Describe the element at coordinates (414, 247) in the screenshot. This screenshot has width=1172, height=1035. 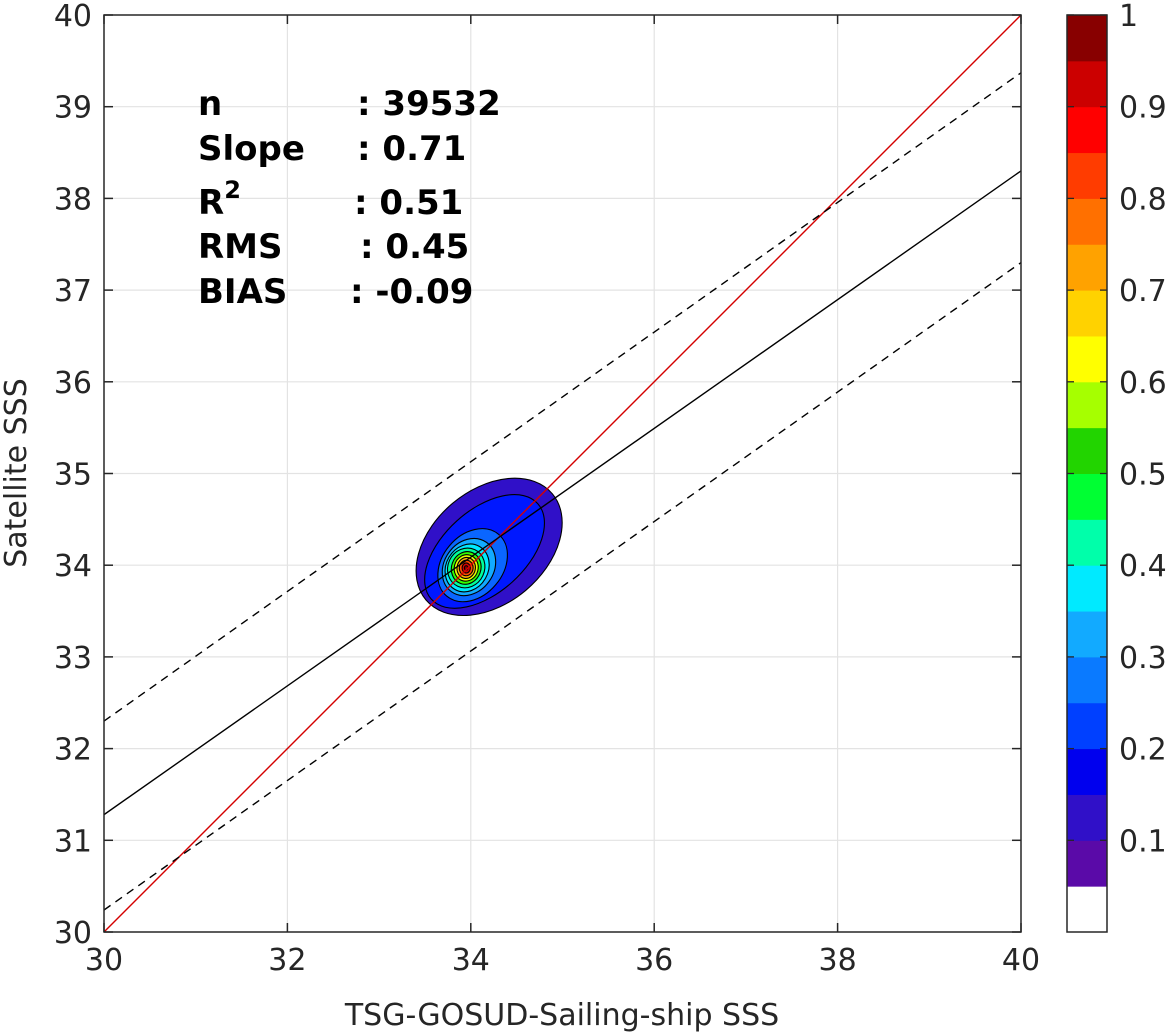
I see `stat-value: : 0.45` at that location.